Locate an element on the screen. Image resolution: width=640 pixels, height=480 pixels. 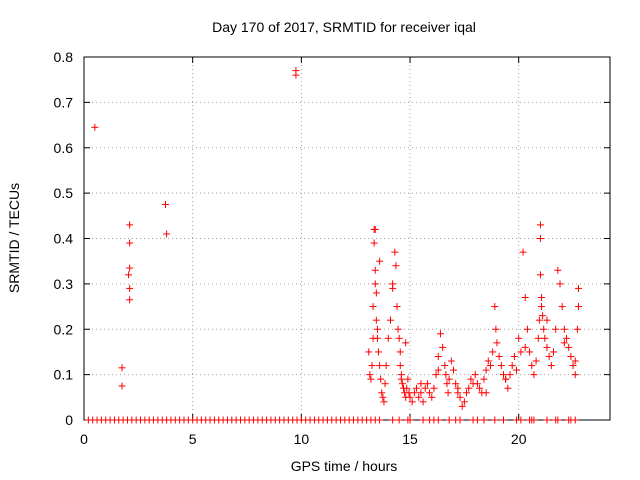
x-tick-label: 0 is located at coordinates (84, 439).